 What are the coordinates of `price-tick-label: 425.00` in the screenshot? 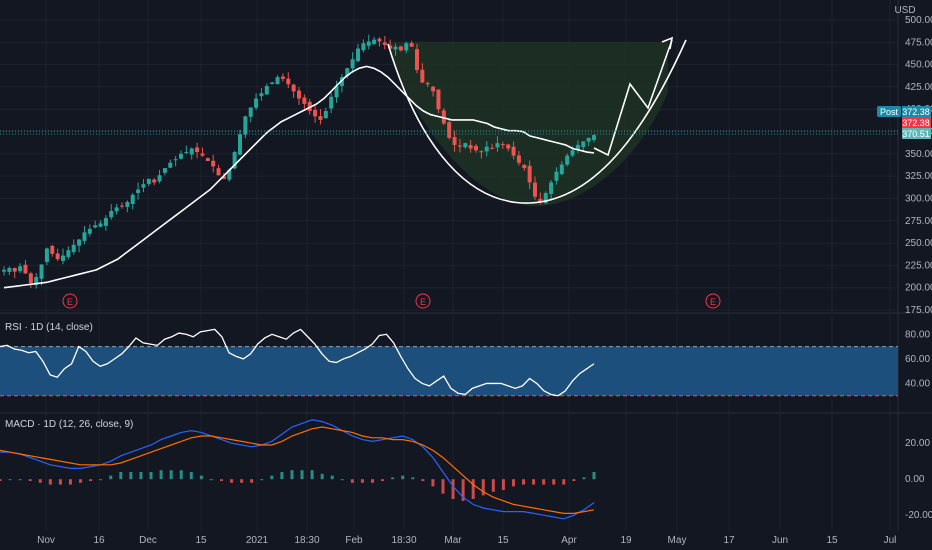 It's located at (918, 87).